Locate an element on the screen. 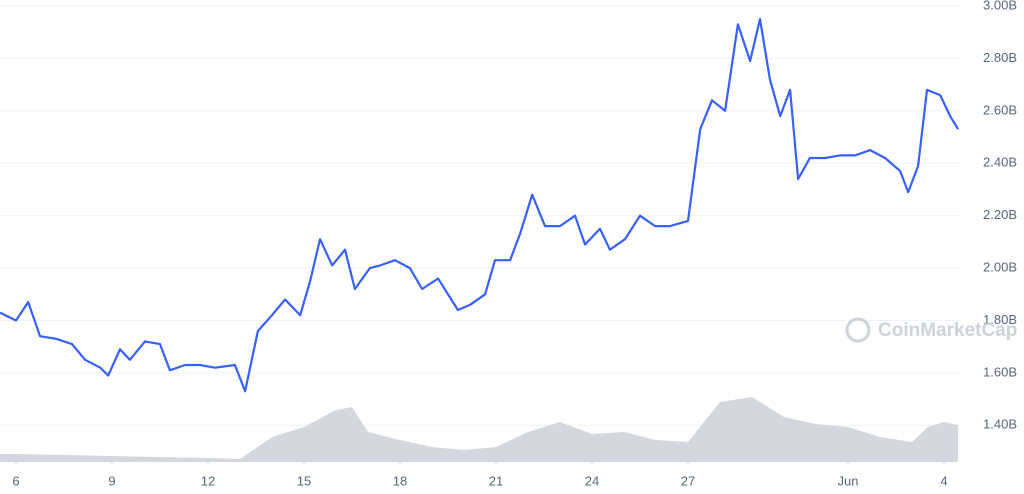  y-tick-label: 2.20B is located at coordinates (1000, 214).